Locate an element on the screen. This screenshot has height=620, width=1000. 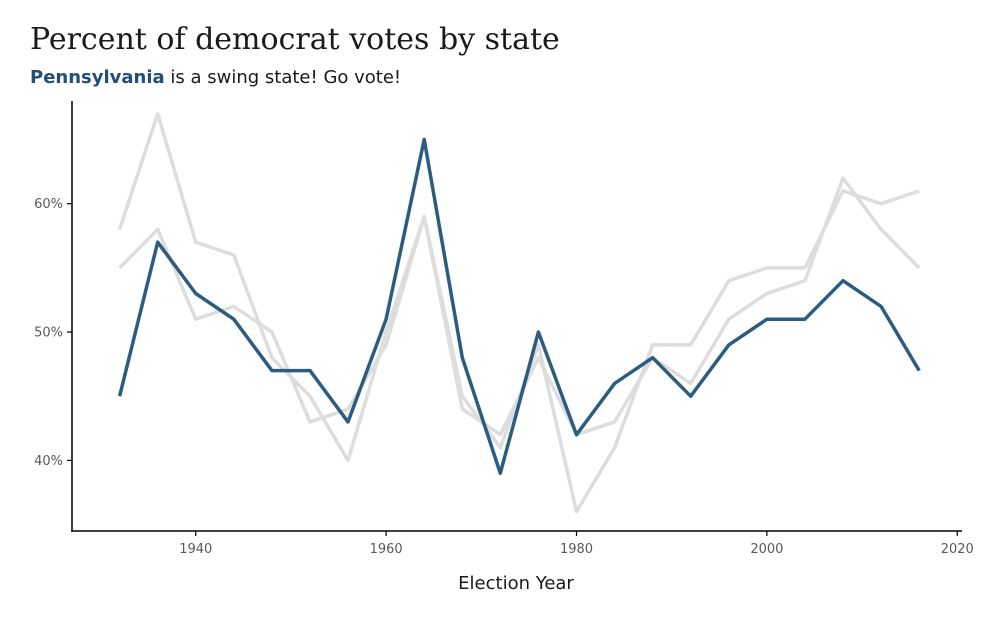
x-tick-label: 1960 is located at coordinates (386, 549).